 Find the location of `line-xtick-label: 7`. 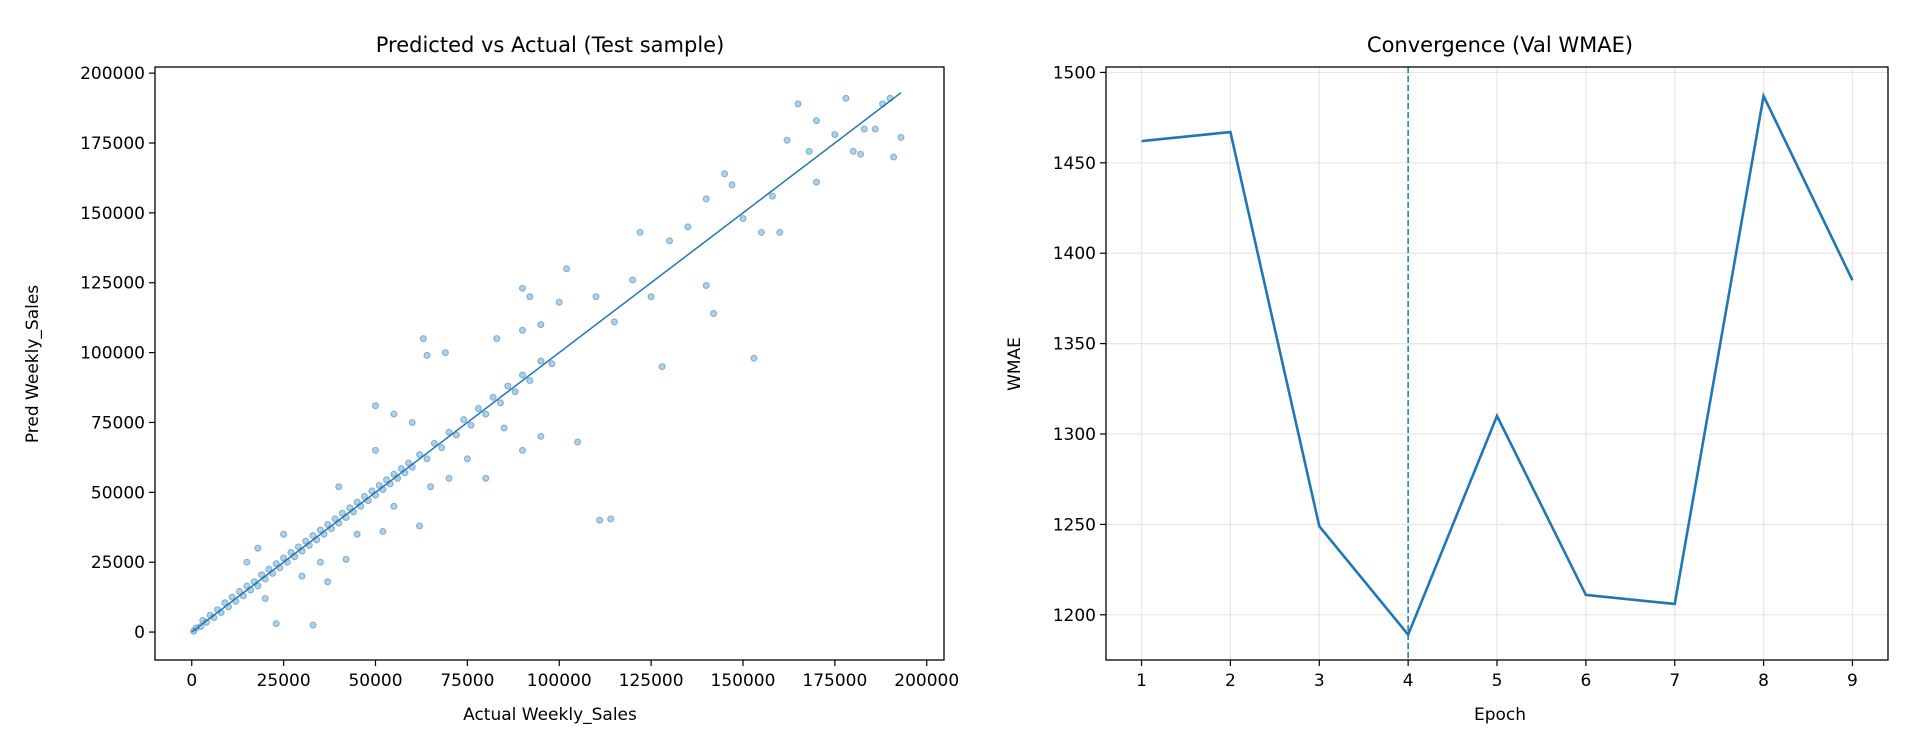

line-xtick-label: 7 is located at coordinates (1674, 681).